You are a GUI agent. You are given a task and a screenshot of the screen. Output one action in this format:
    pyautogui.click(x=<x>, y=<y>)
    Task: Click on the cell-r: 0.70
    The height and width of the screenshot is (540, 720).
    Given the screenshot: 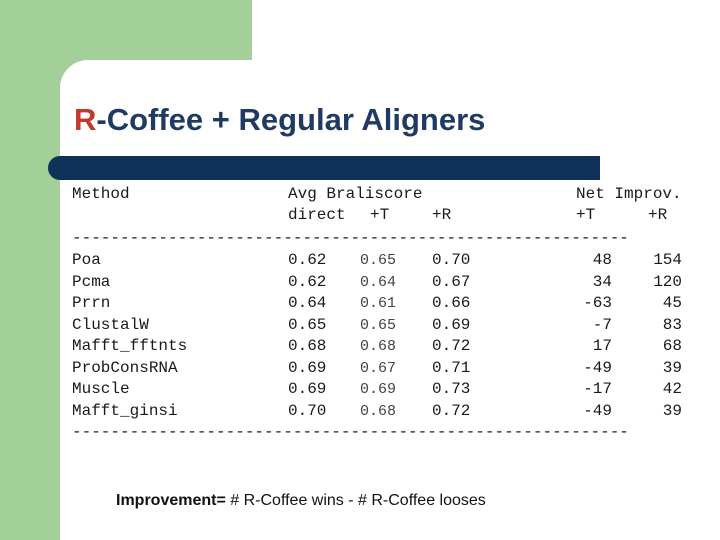 What is the action you would take?
    pyautogui.click(x=451, y=260)
    